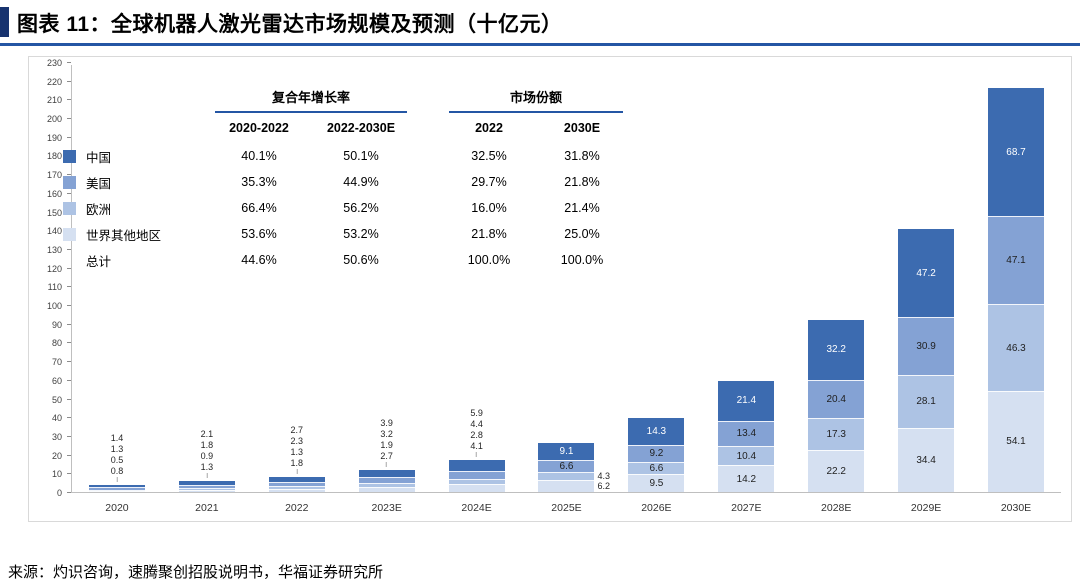  I want to click on bar-stack: 68.7 47.1 46.3 54.1, so click(1016, 289).